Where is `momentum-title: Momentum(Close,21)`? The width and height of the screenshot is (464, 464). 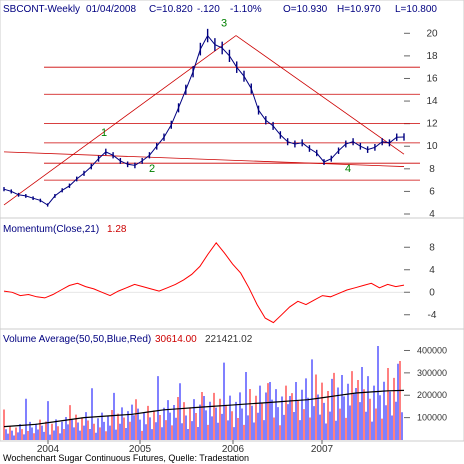 momentum-title: Momentum(Close,21) is located at coordinates (51, 229).